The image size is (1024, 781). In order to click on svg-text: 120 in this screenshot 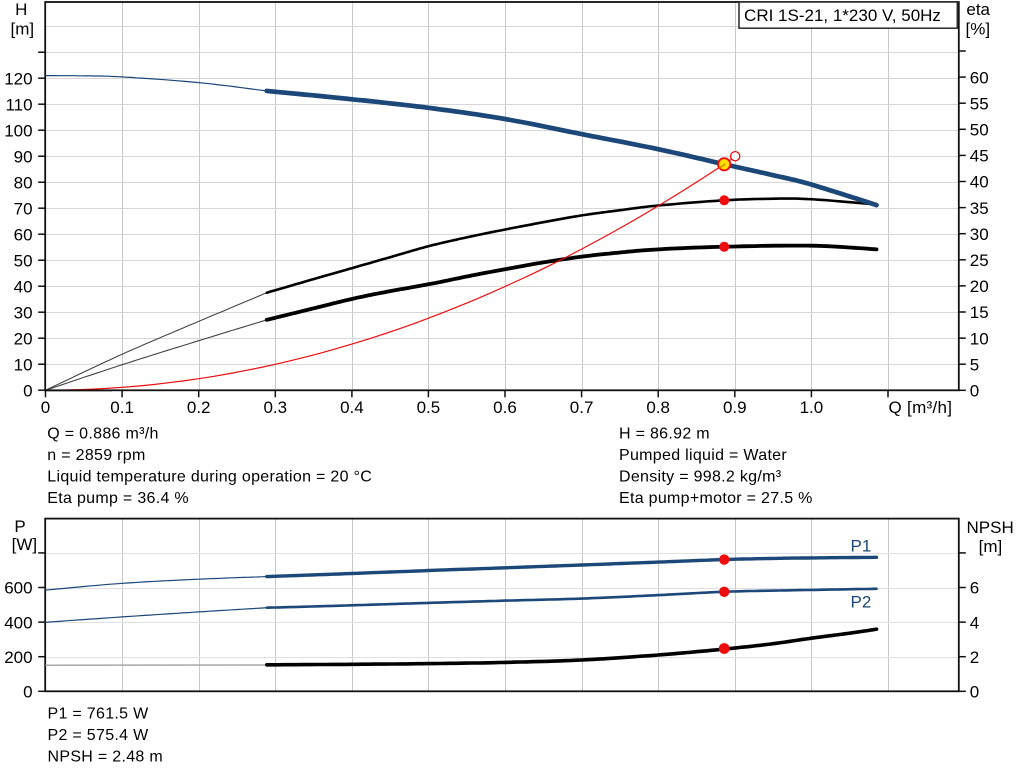, I will do `click(18, 78)`.